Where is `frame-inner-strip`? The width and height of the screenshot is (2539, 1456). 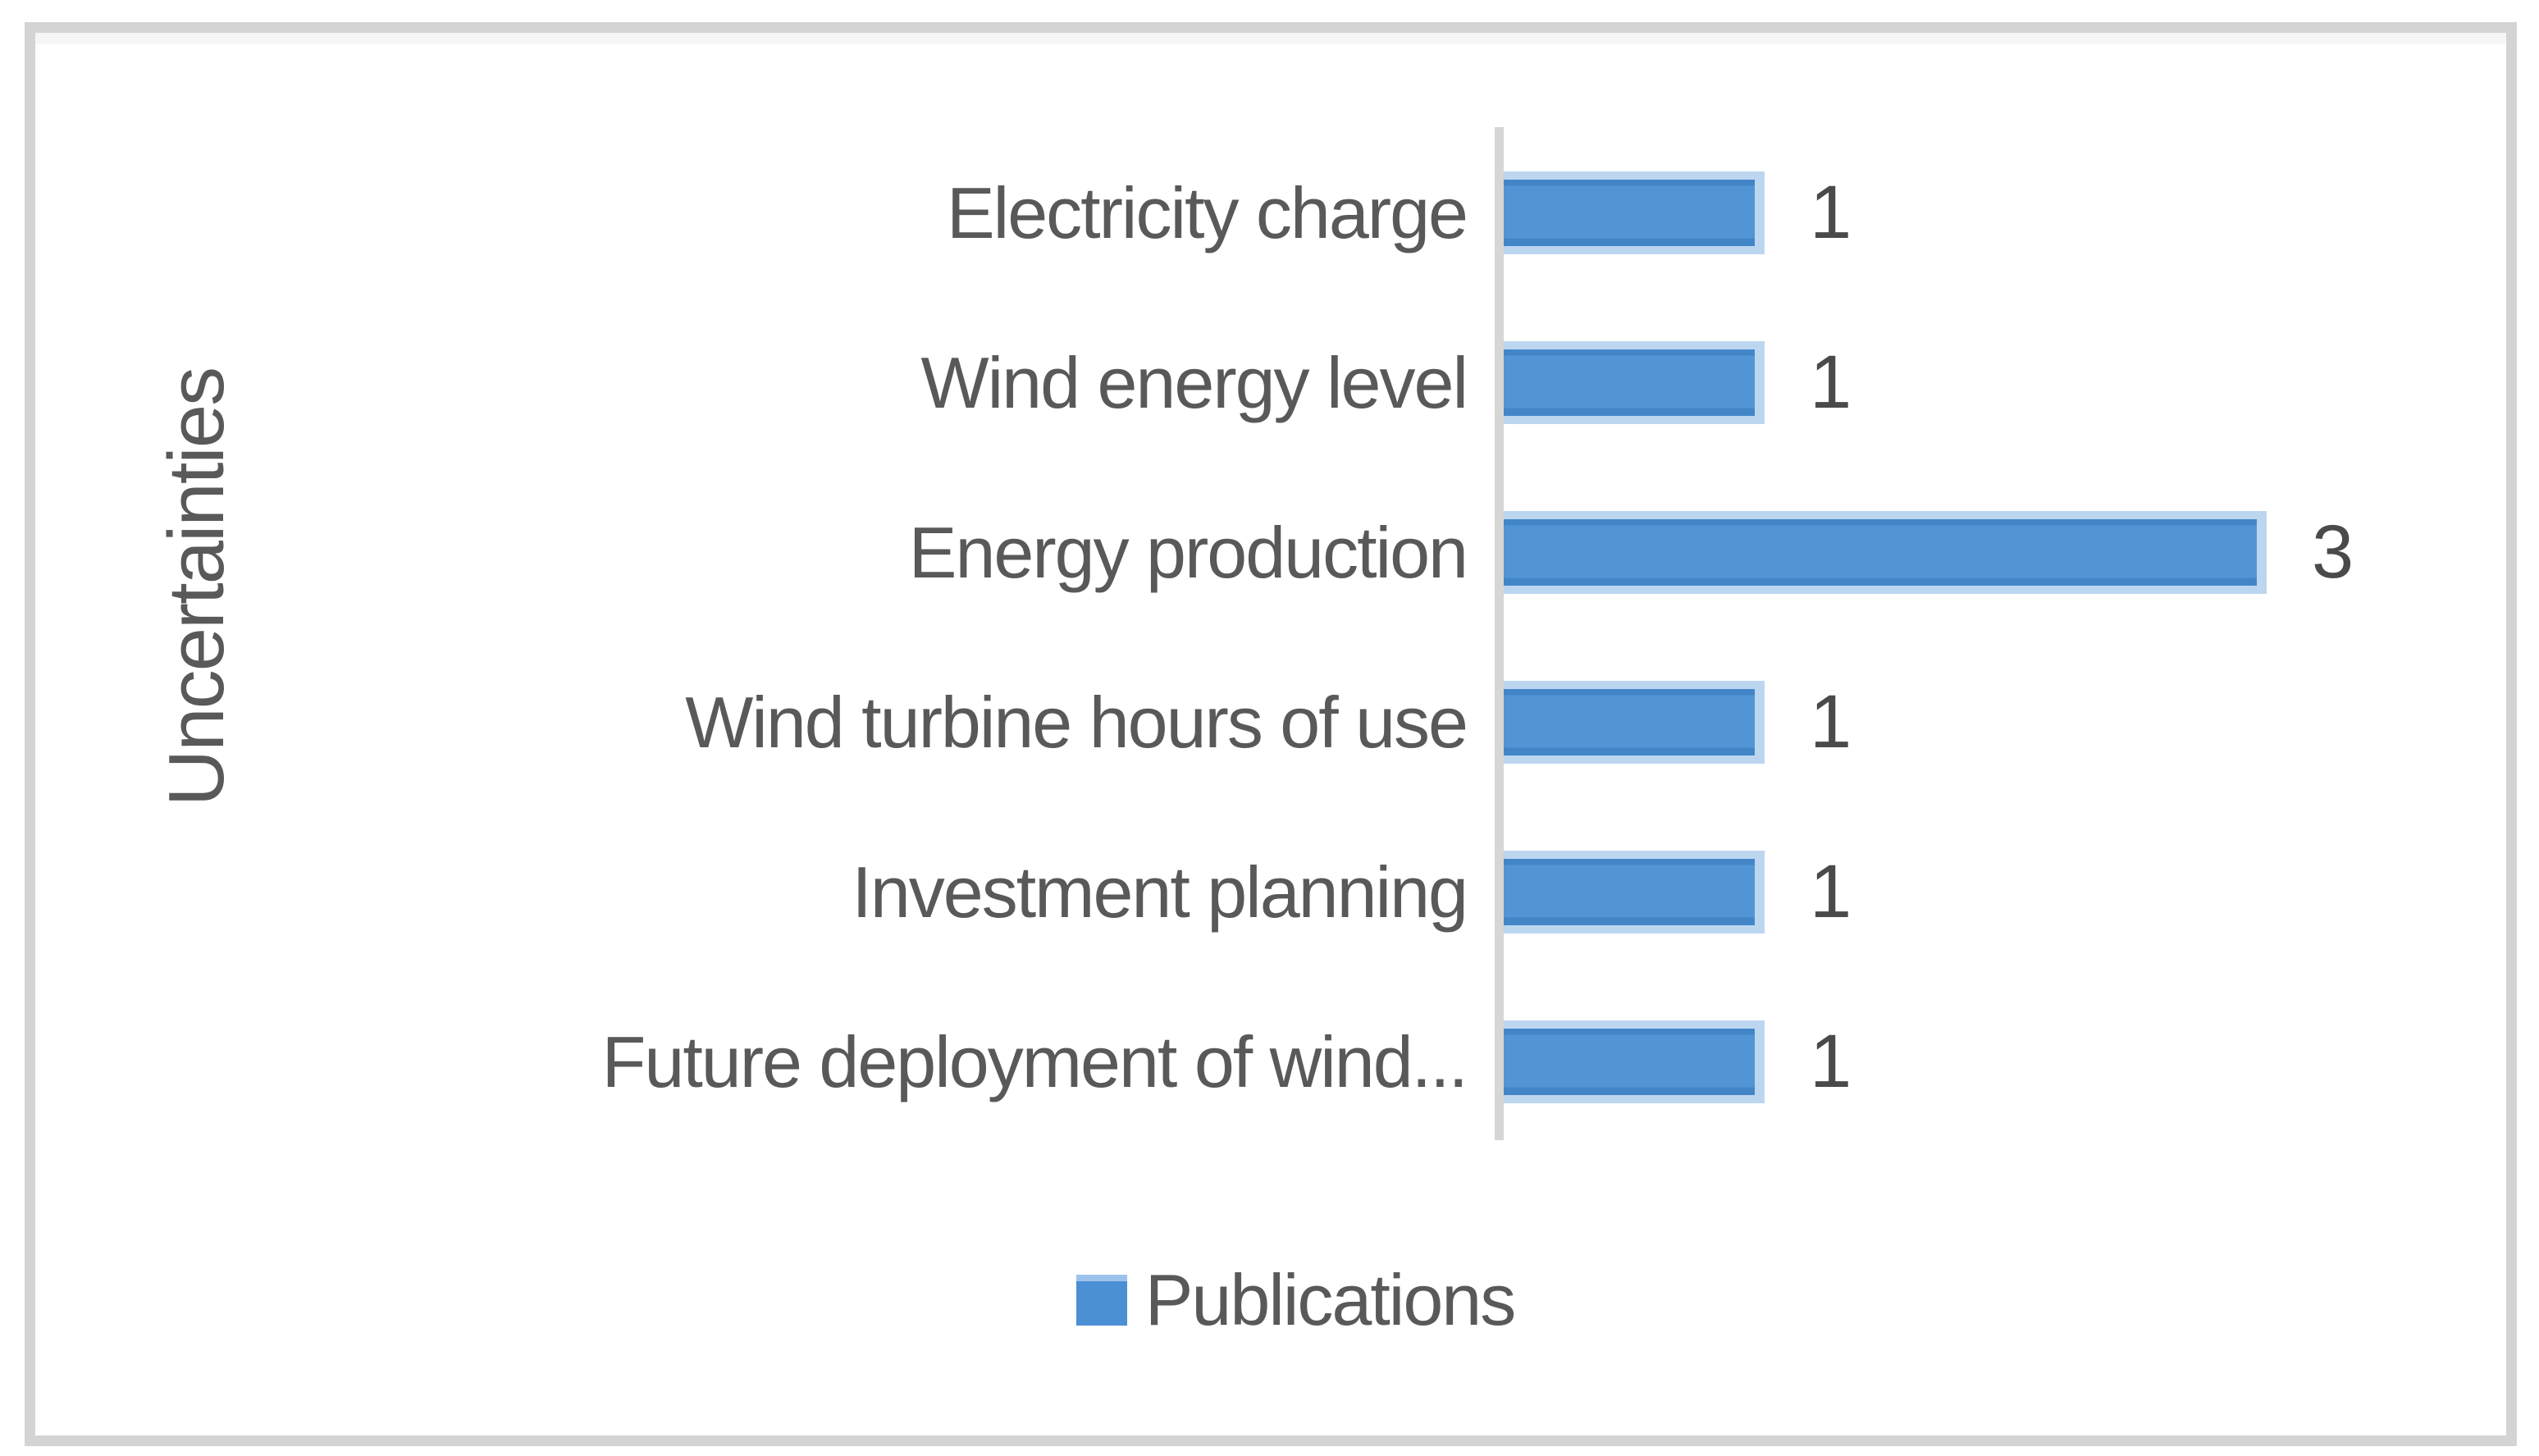
frame-inner-strip is located at coordinates (1271, 39).